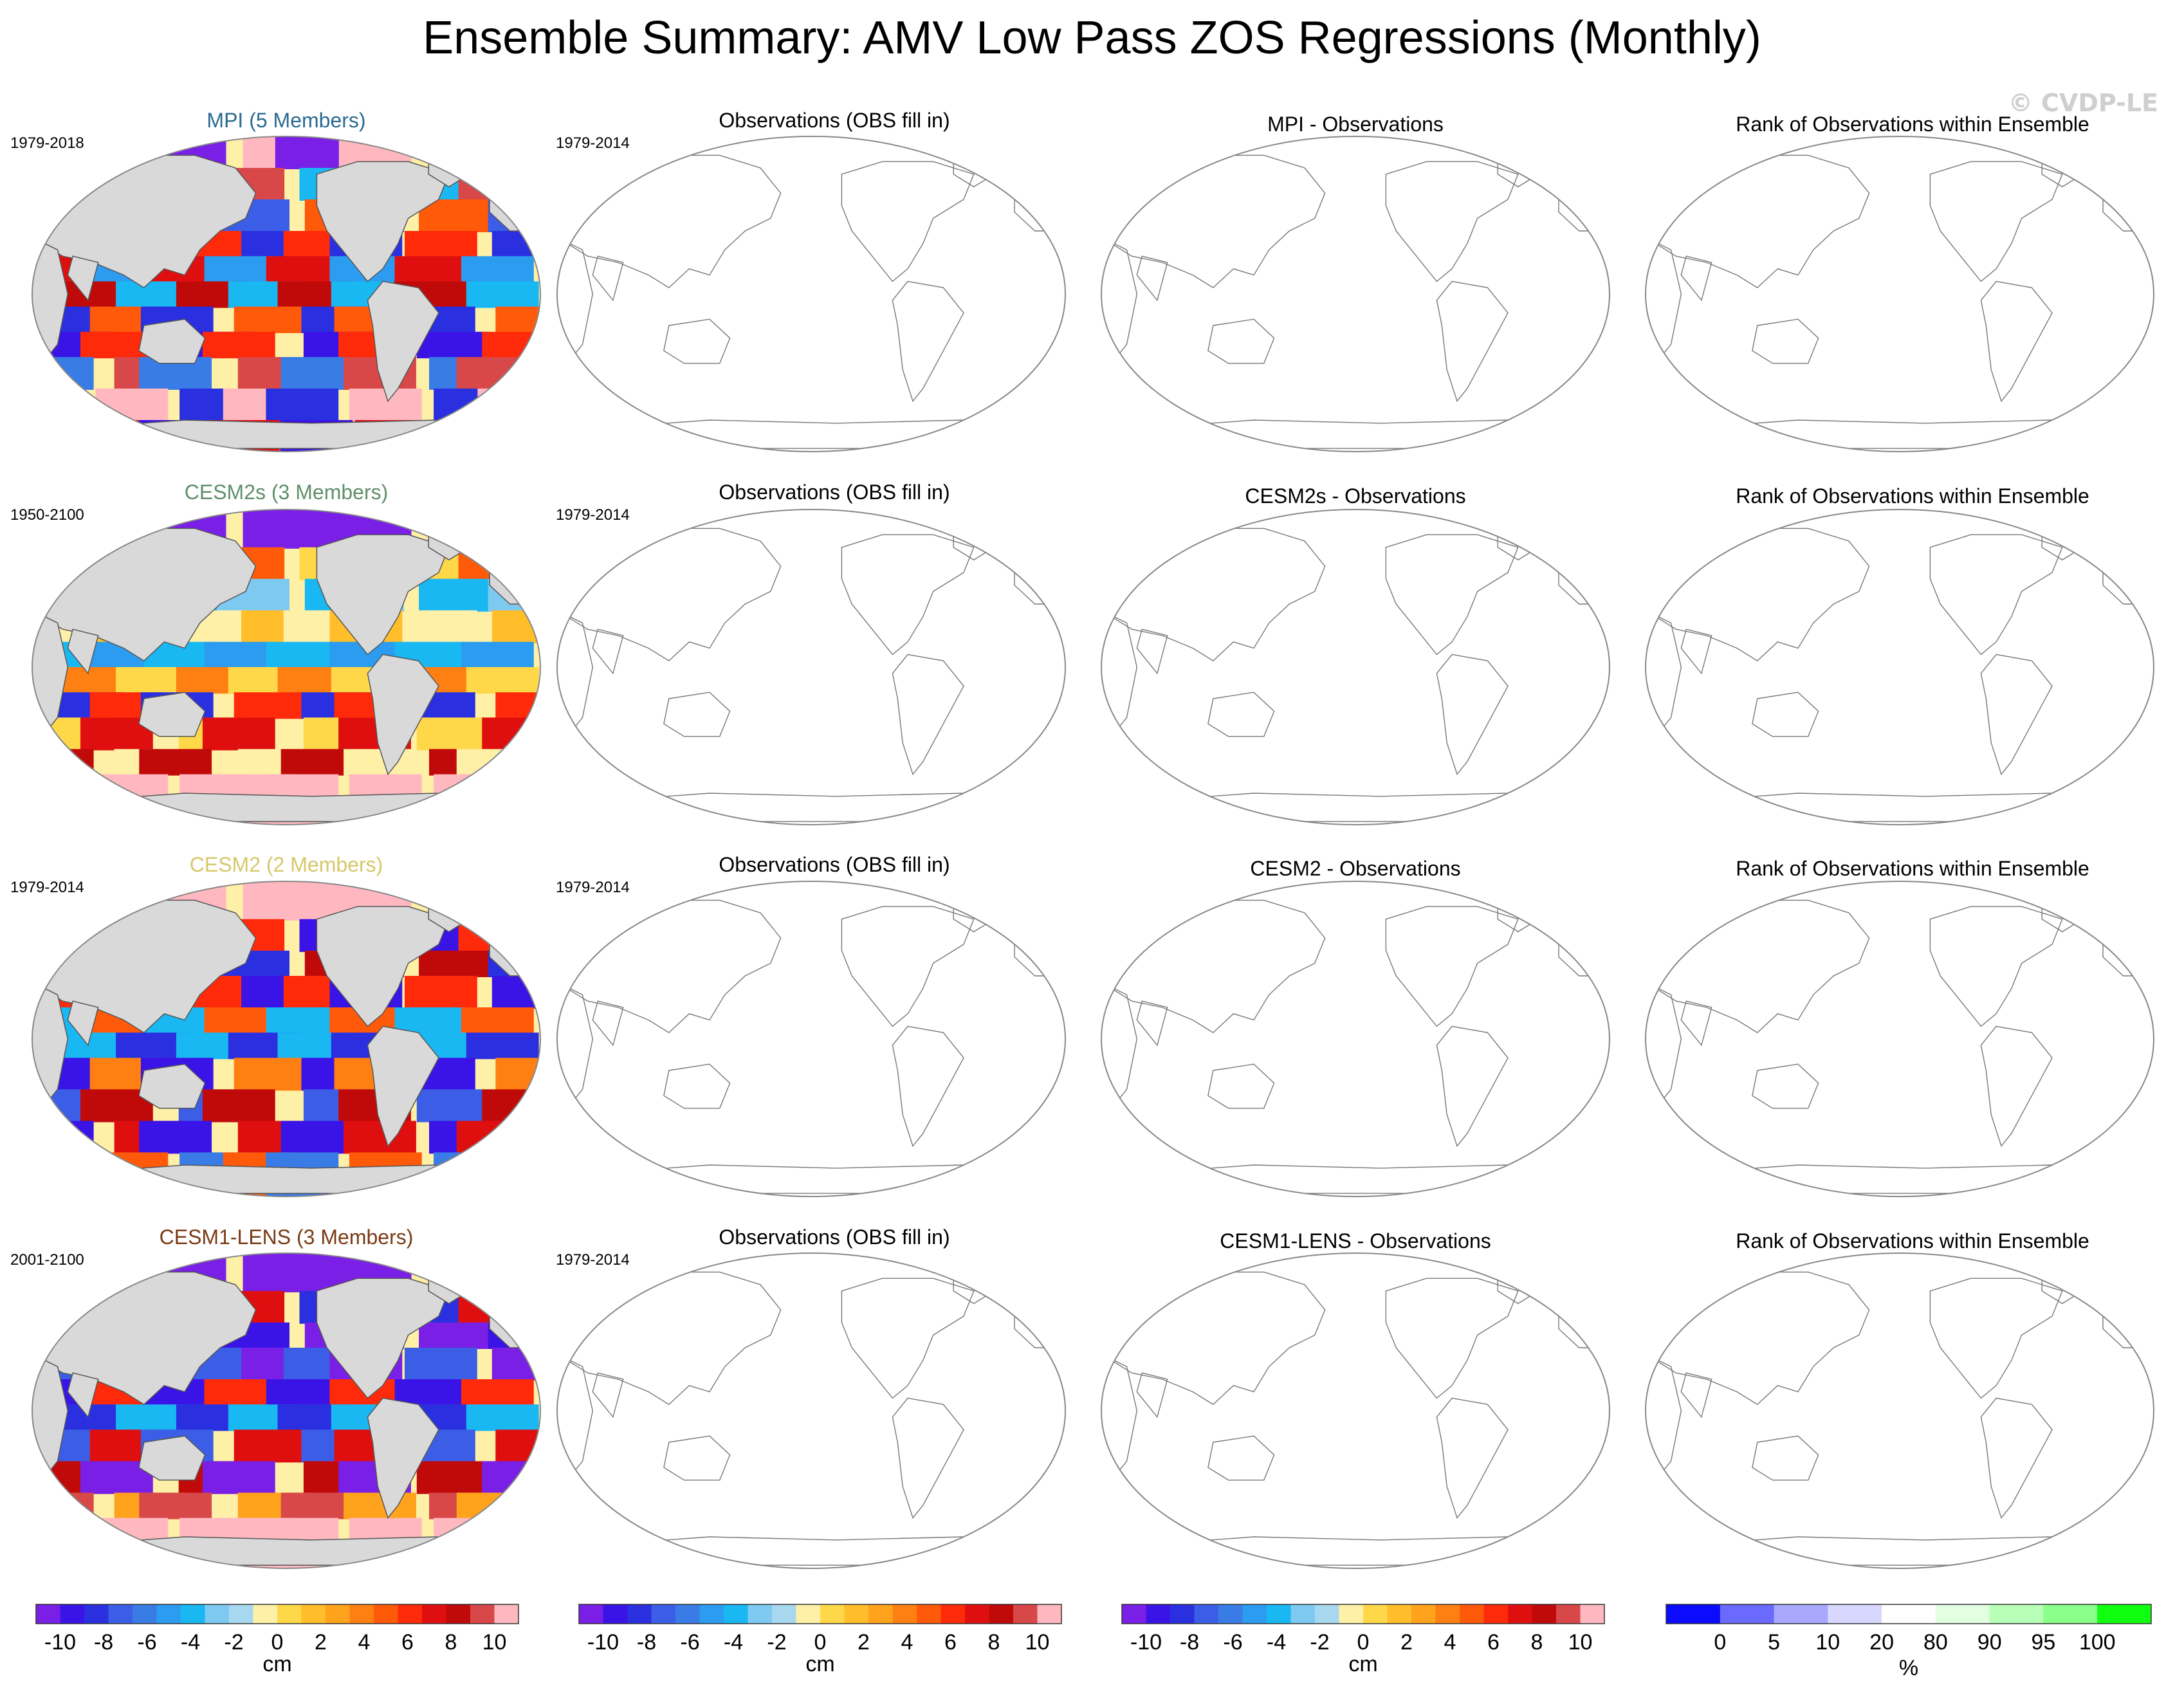  I want to click on land-namerica, so click(383, 1339).